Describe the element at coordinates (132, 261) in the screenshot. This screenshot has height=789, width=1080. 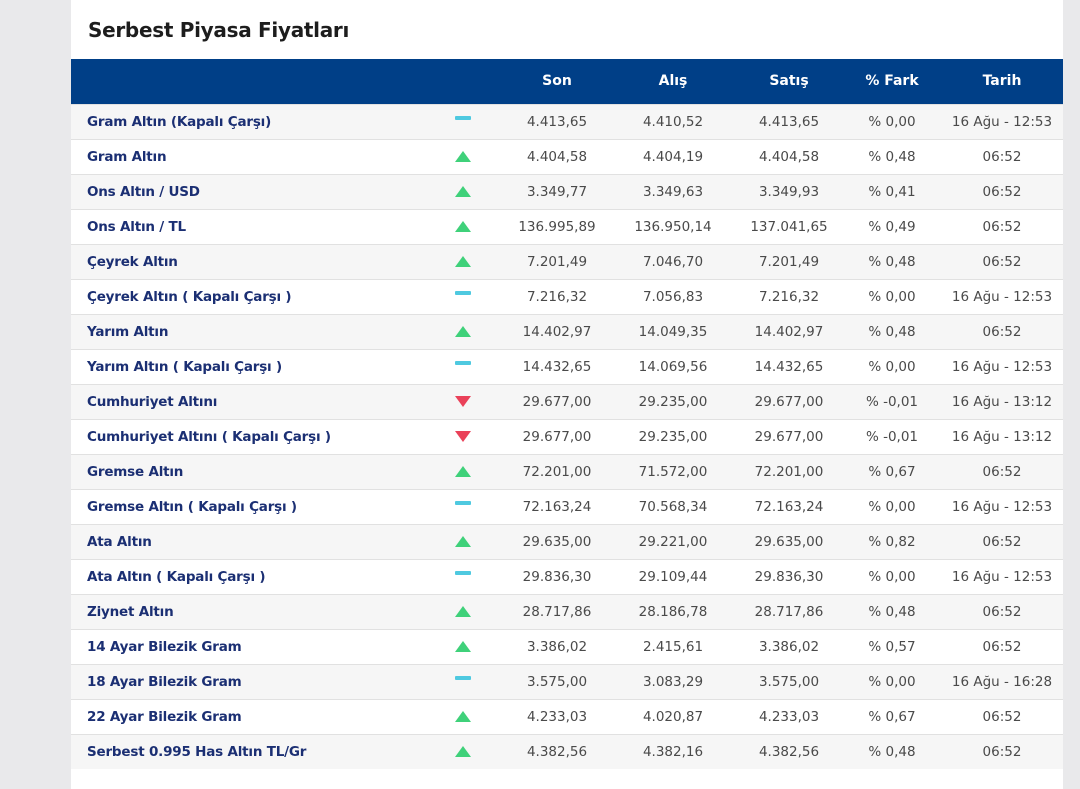
I see `instrument-link: Çeyrek Altın` at that location.